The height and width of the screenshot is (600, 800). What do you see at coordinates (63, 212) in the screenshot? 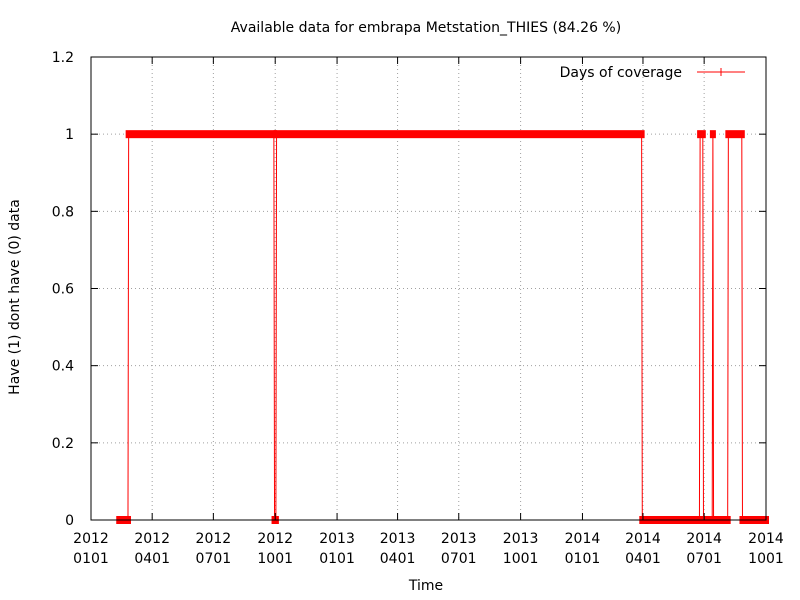
I see `y-tick-label: 0.8` at bounding box center [63, 212].